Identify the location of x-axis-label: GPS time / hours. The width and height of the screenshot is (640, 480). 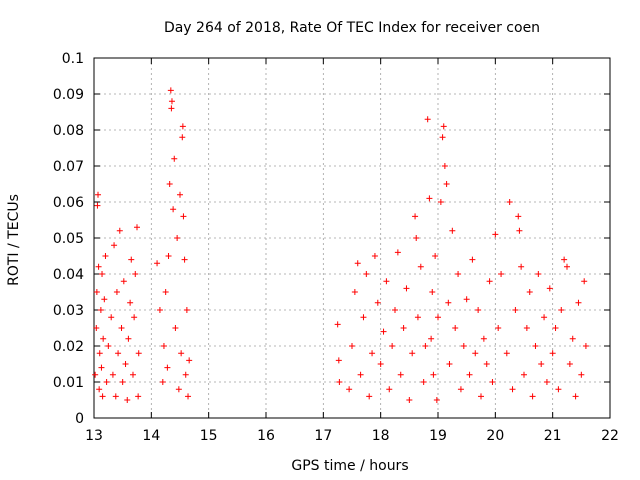
(349, 466).